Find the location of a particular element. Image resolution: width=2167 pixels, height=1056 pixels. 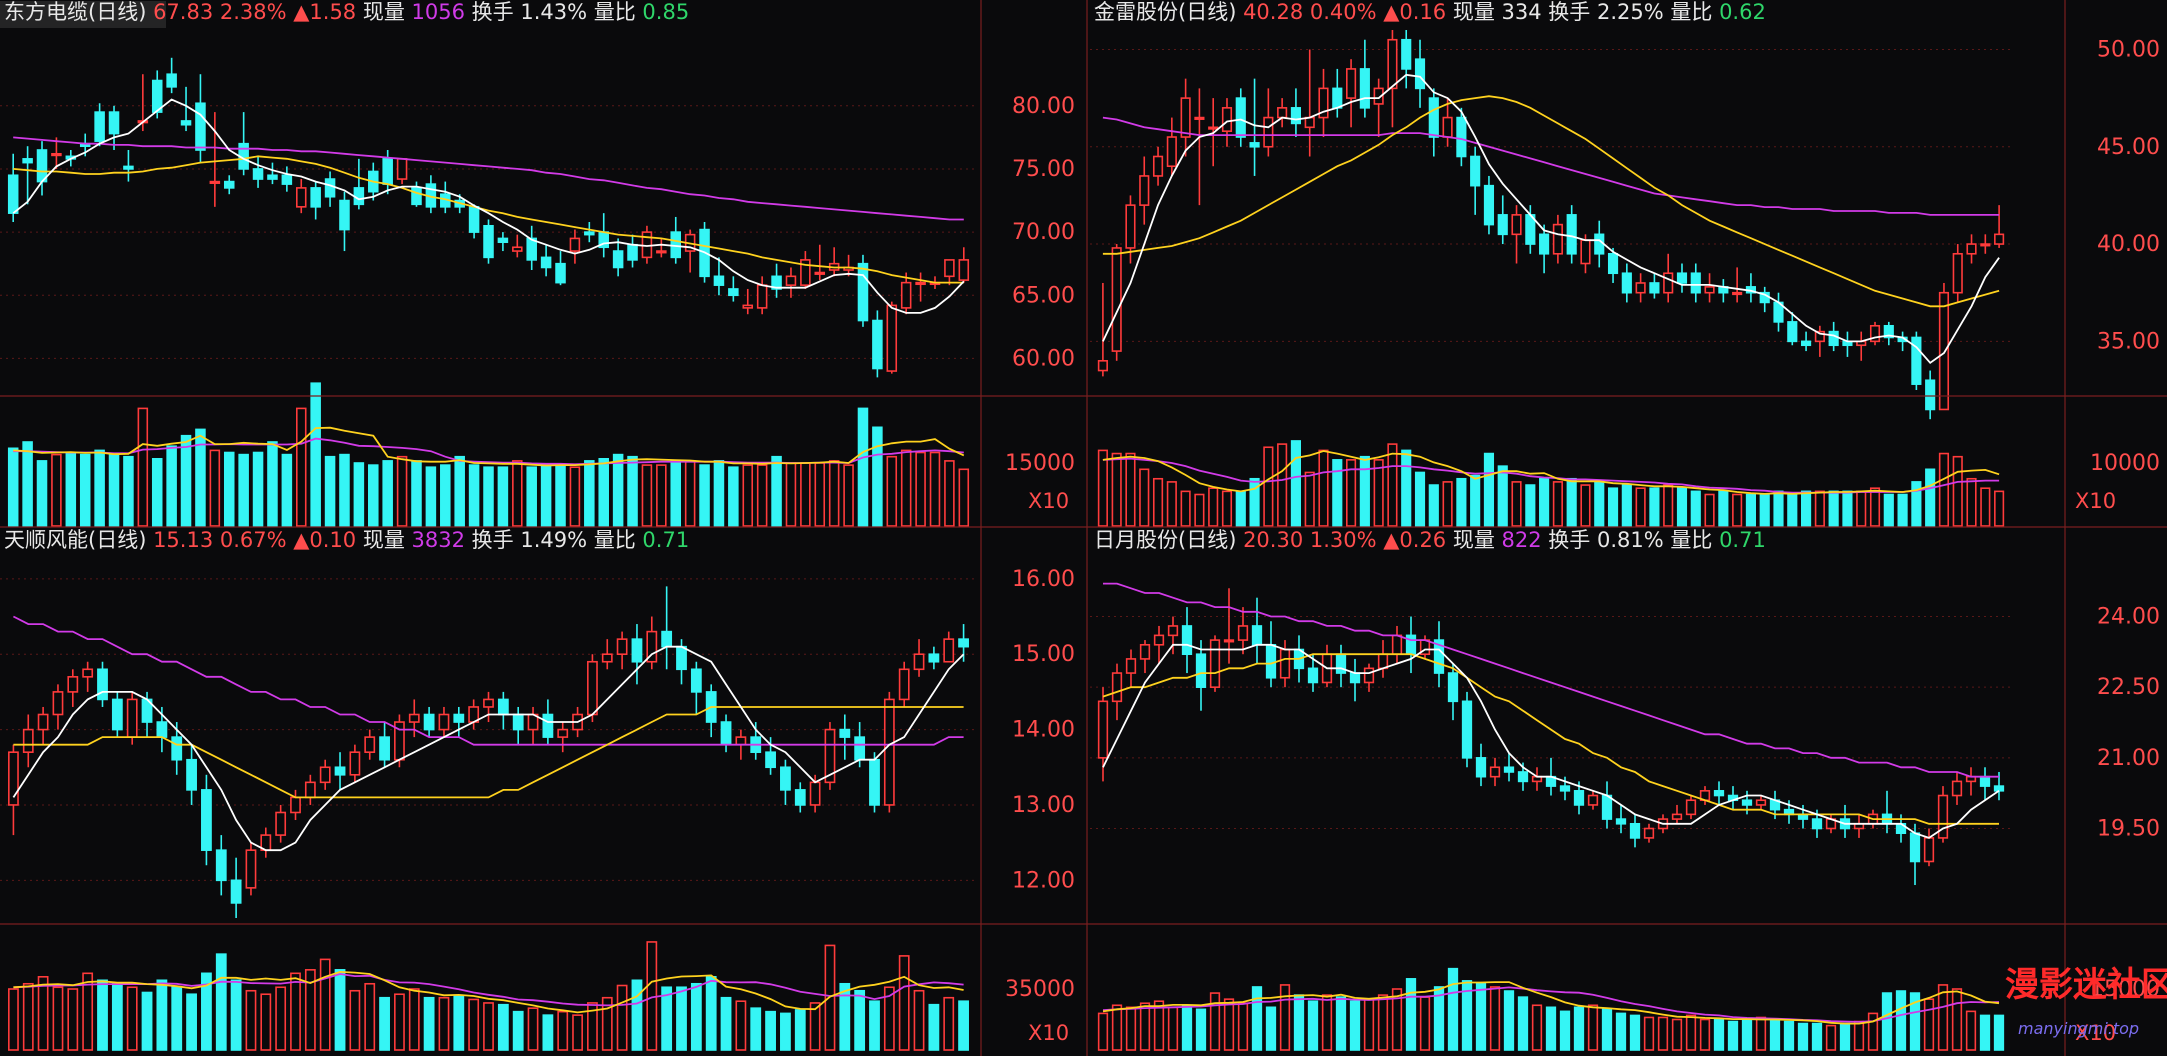

volume-label: 现量 is located at coordinates (1470, 12).